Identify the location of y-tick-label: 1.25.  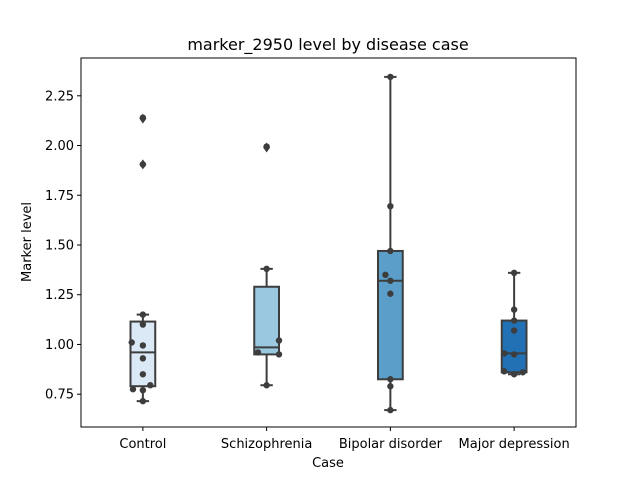
(59, 295).